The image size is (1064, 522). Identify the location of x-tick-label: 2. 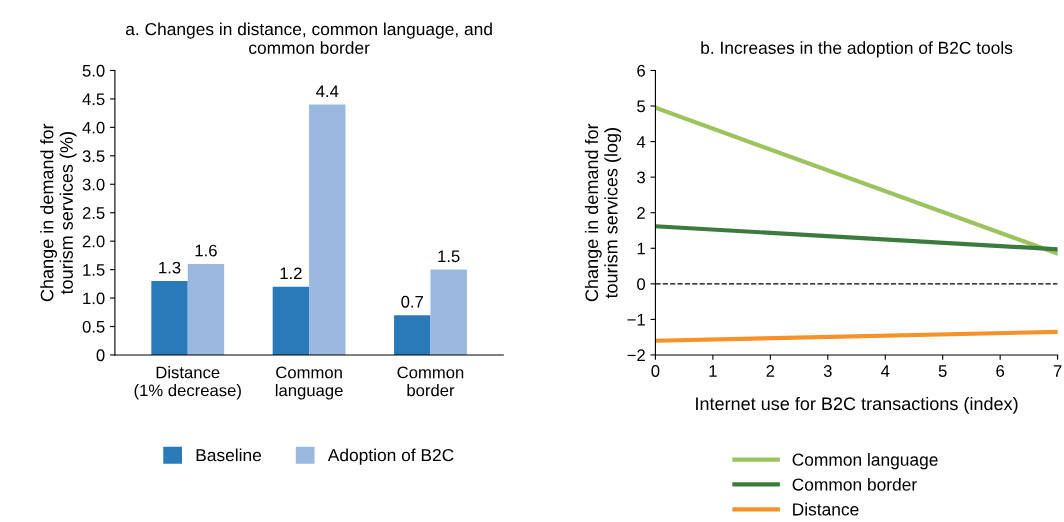
(770, 371).